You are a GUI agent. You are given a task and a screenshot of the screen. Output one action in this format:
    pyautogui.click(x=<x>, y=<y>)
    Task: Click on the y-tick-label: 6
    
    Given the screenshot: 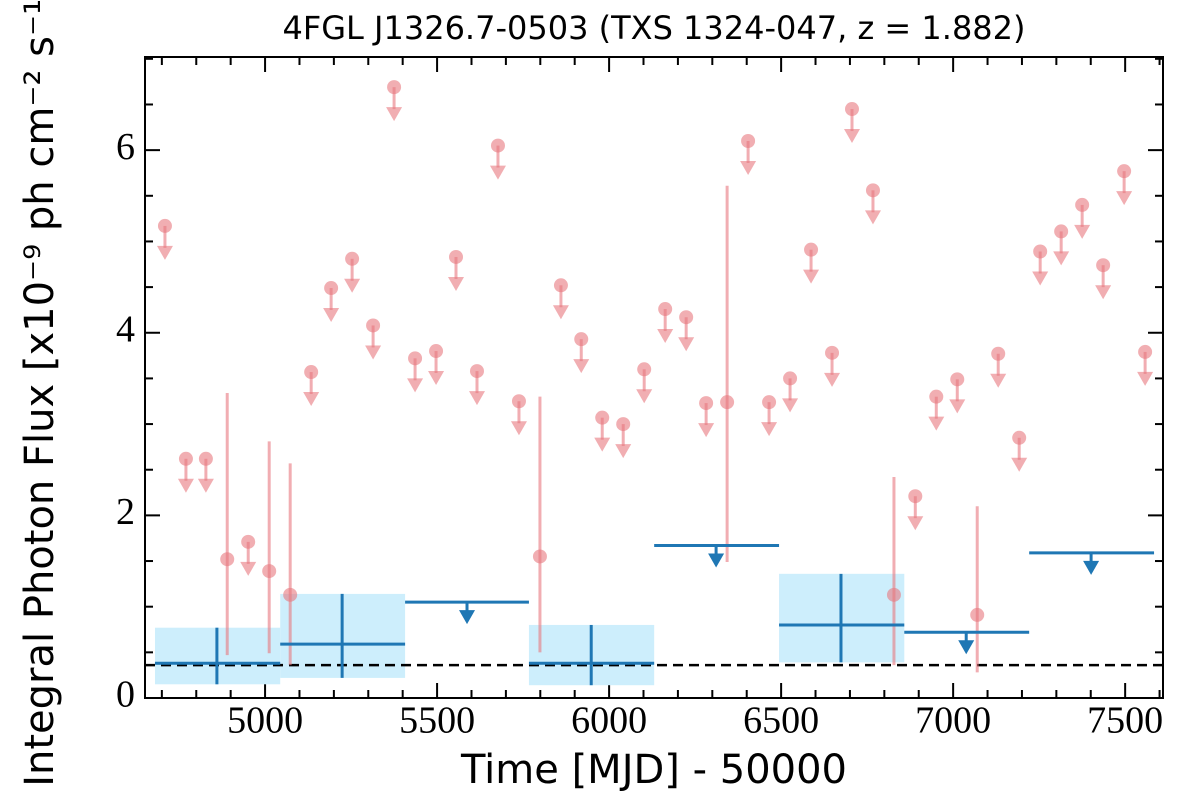 What is the action you would take?
    pyautogui.click(x=125, y=147)
    